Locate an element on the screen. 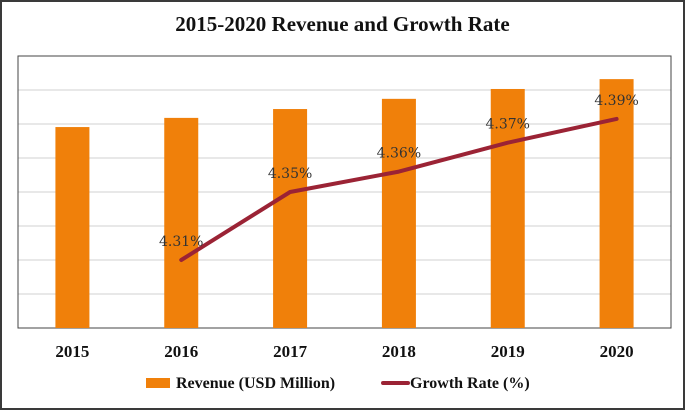 The height and width of the screenshot is (410, 685). revenue-bar-2019 is located at coordinates (507, 208).